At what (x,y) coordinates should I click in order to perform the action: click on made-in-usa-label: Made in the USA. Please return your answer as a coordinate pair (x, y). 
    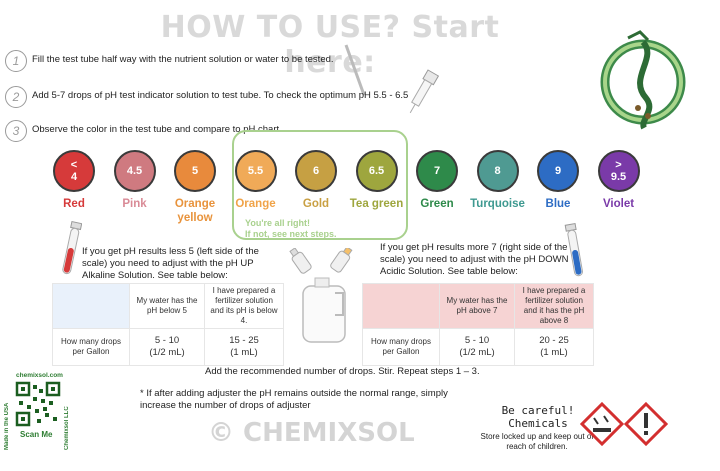
    Looking at the image, I should click on (7, 426).